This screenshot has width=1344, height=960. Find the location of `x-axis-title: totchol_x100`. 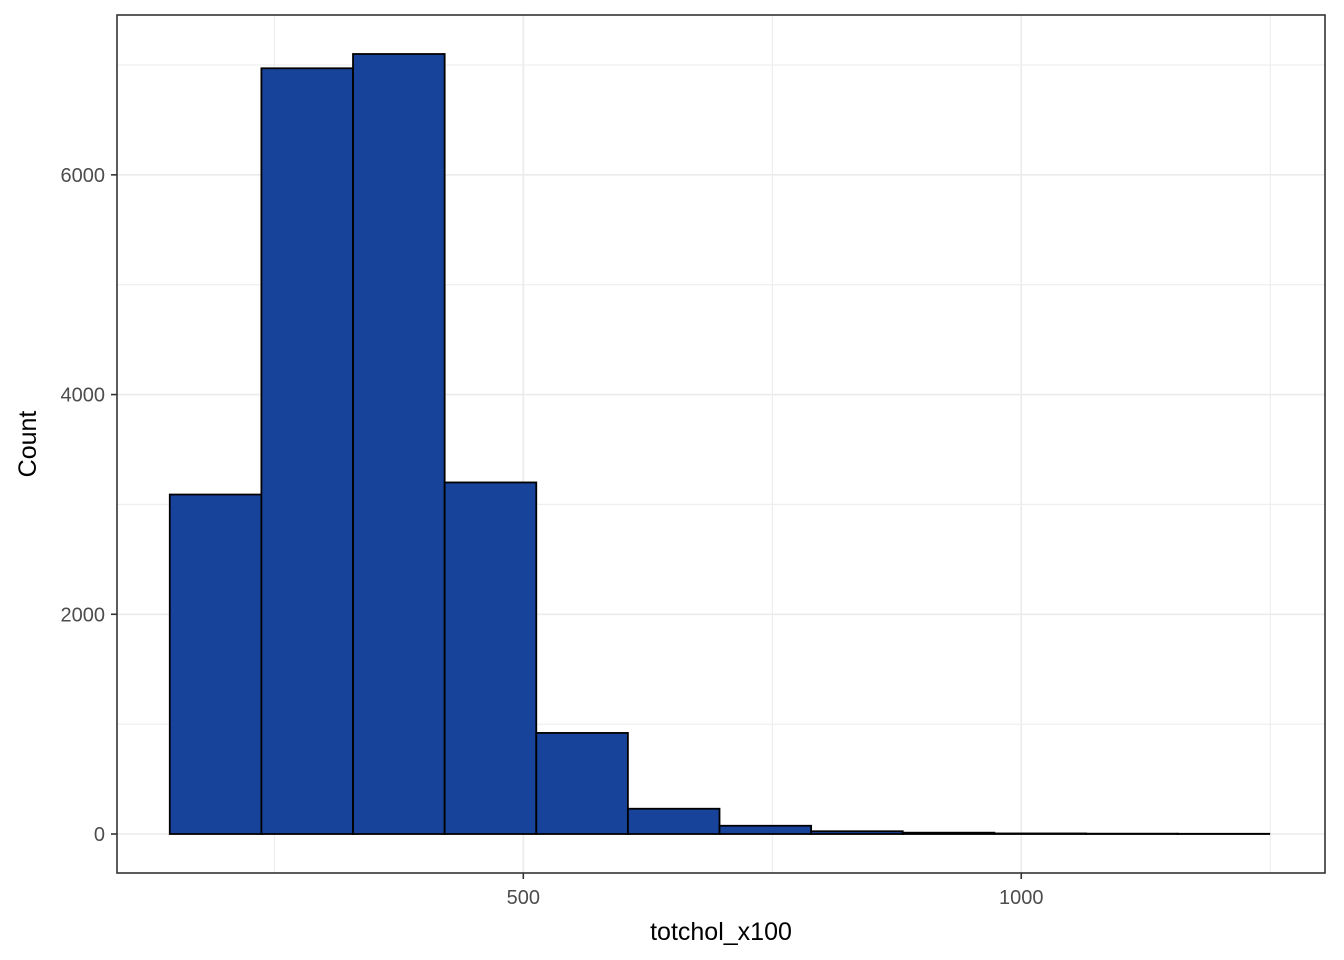

x-axis-title: totchol_x100 is located at coordinates (721, 932).